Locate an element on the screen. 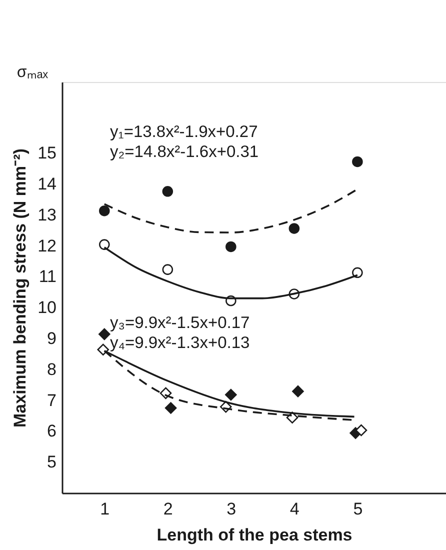 This screenshot has width=446, height=550. x-tick-label: 2 is located at coordinates (168, 509).